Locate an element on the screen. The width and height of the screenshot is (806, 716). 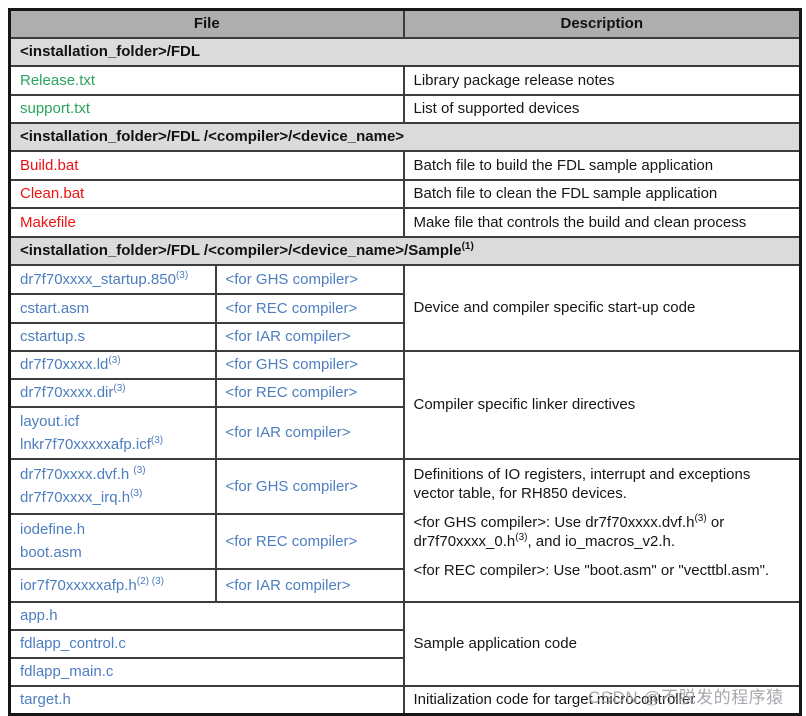
file-name: dr7f70xxxx_irq.h(3) is located at coordinates (113, 497).